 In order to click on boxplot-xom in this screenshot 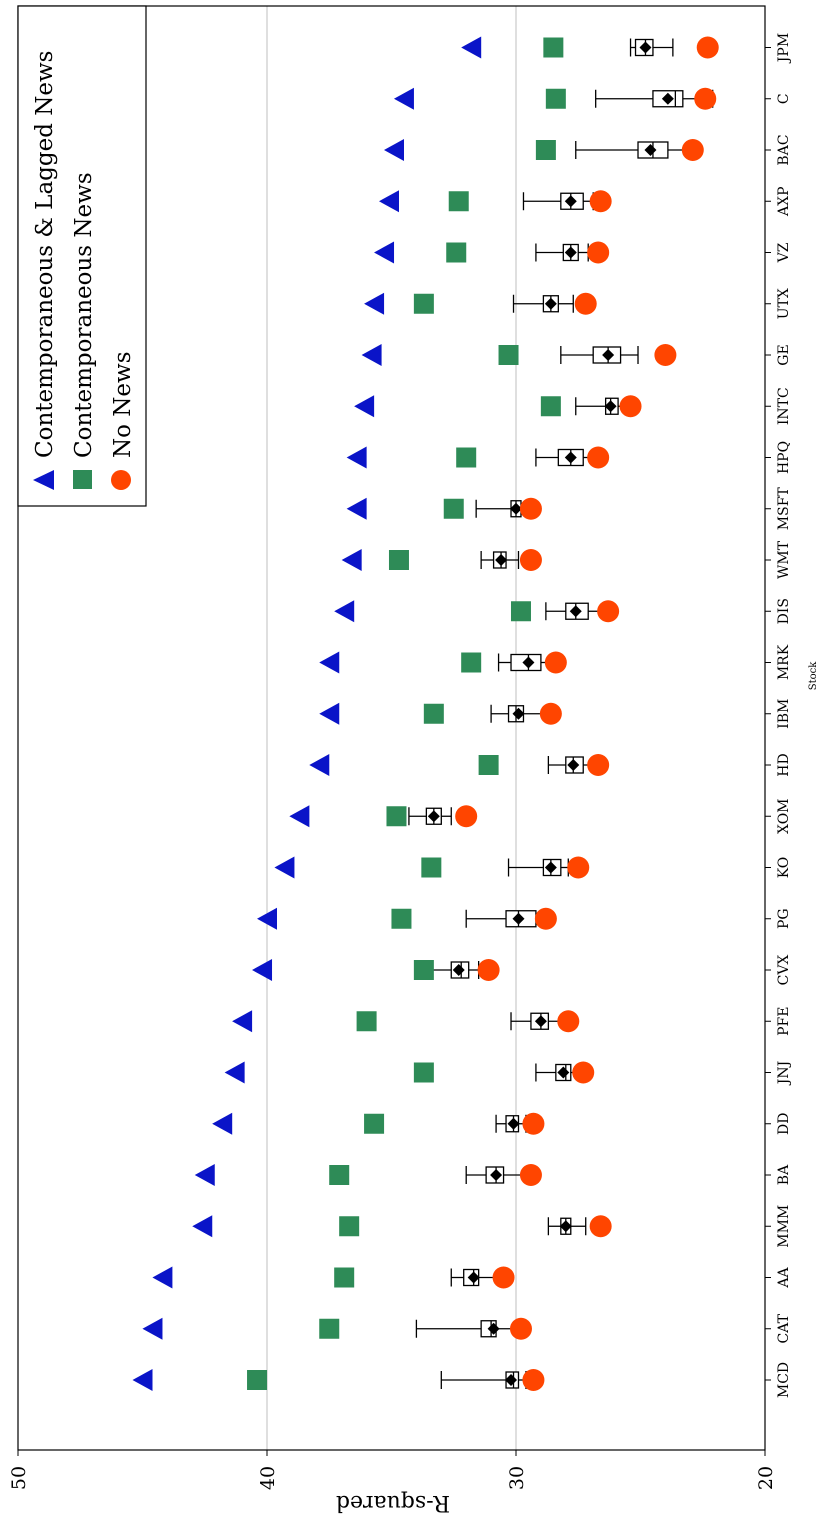, I will do `click(430, 816)`.